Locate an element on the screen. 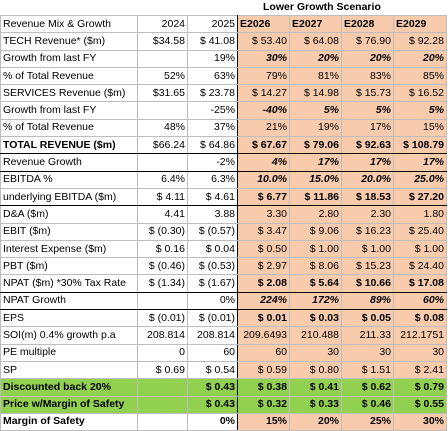 Image resolution: width=448 pixels, height=431 pixels. cell-e2029: 212.1751 is located at coordinates (420, 335).